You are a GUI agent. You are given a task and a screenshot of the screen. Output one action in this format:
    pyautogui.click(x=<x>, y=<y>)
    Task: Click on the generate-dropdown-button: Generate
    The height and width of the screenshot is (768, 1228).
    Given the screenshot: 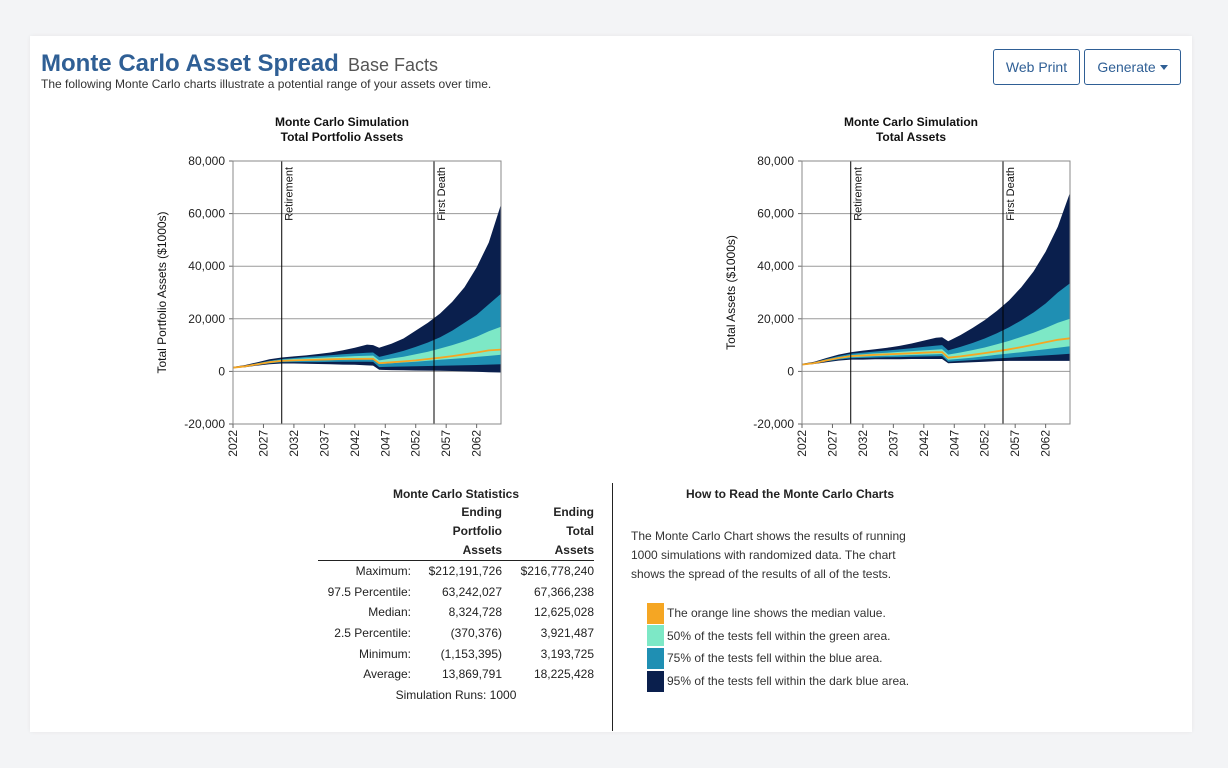 What is the action you would take?
    pyautogui.click(x=1132, y=67)
    